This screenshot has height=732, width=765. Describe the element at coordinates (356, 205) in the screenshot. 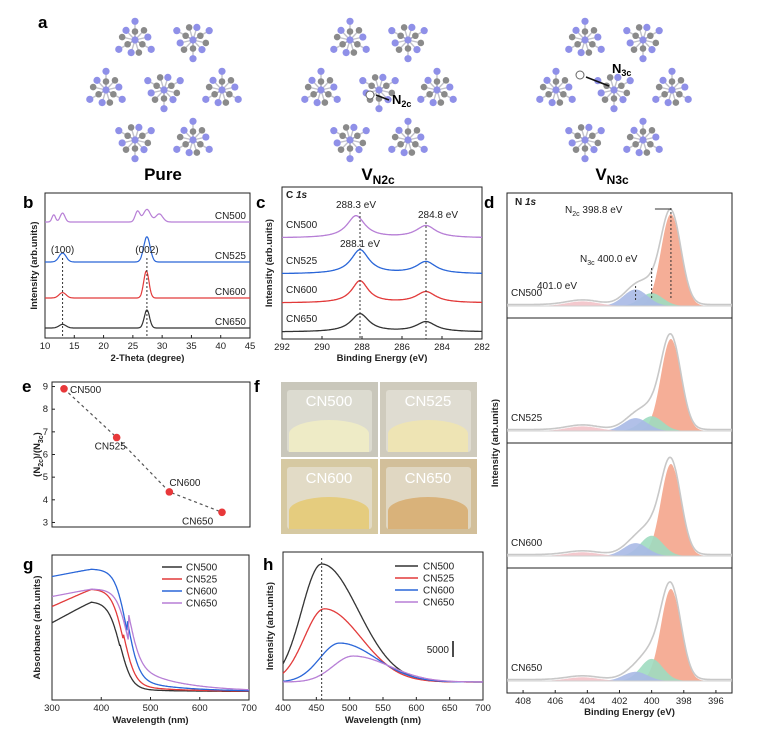

I see `c1s-peak-annotation: 288.3 eV` at that location.